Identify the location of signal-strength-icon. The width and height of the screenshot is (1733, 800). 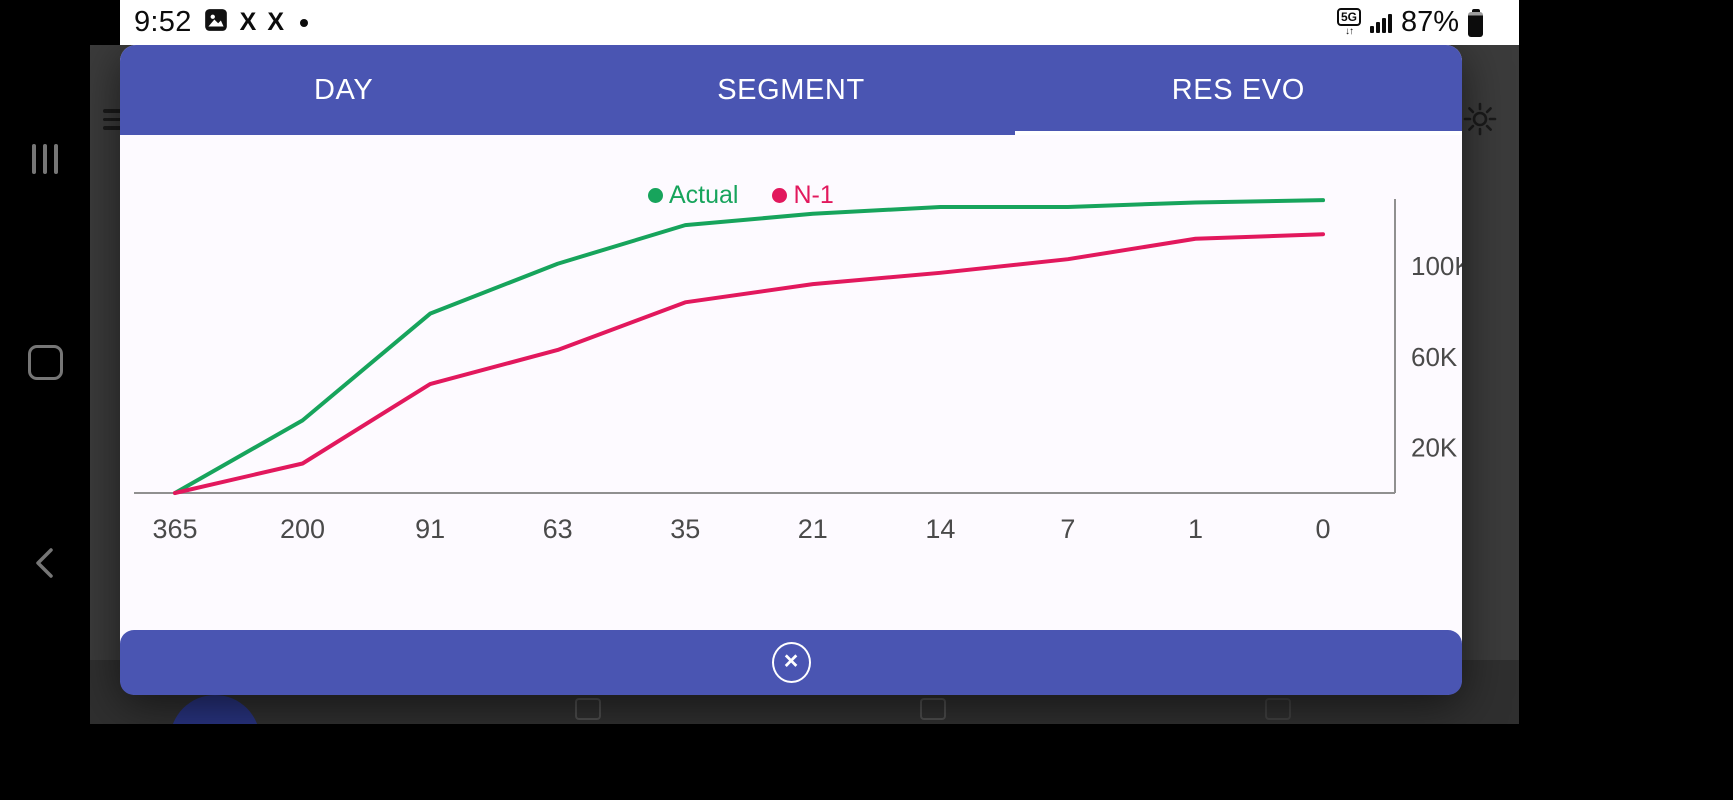
(1380, 23).